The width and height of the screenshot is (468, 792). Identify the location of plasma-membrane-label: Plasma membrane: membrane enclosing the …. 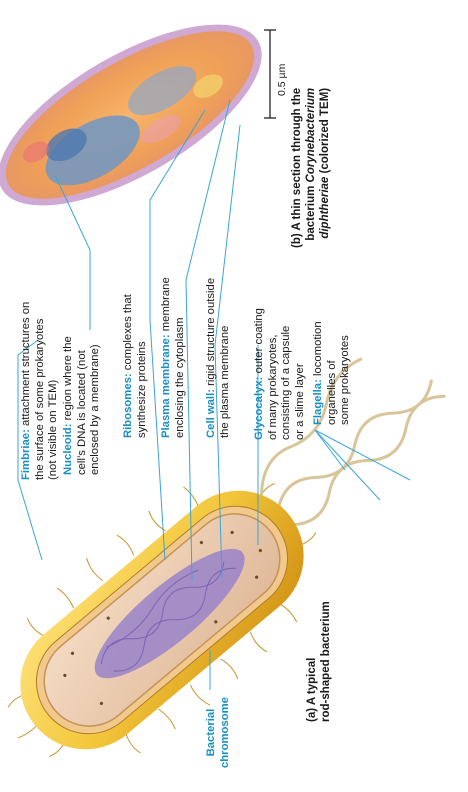
(173, 357).